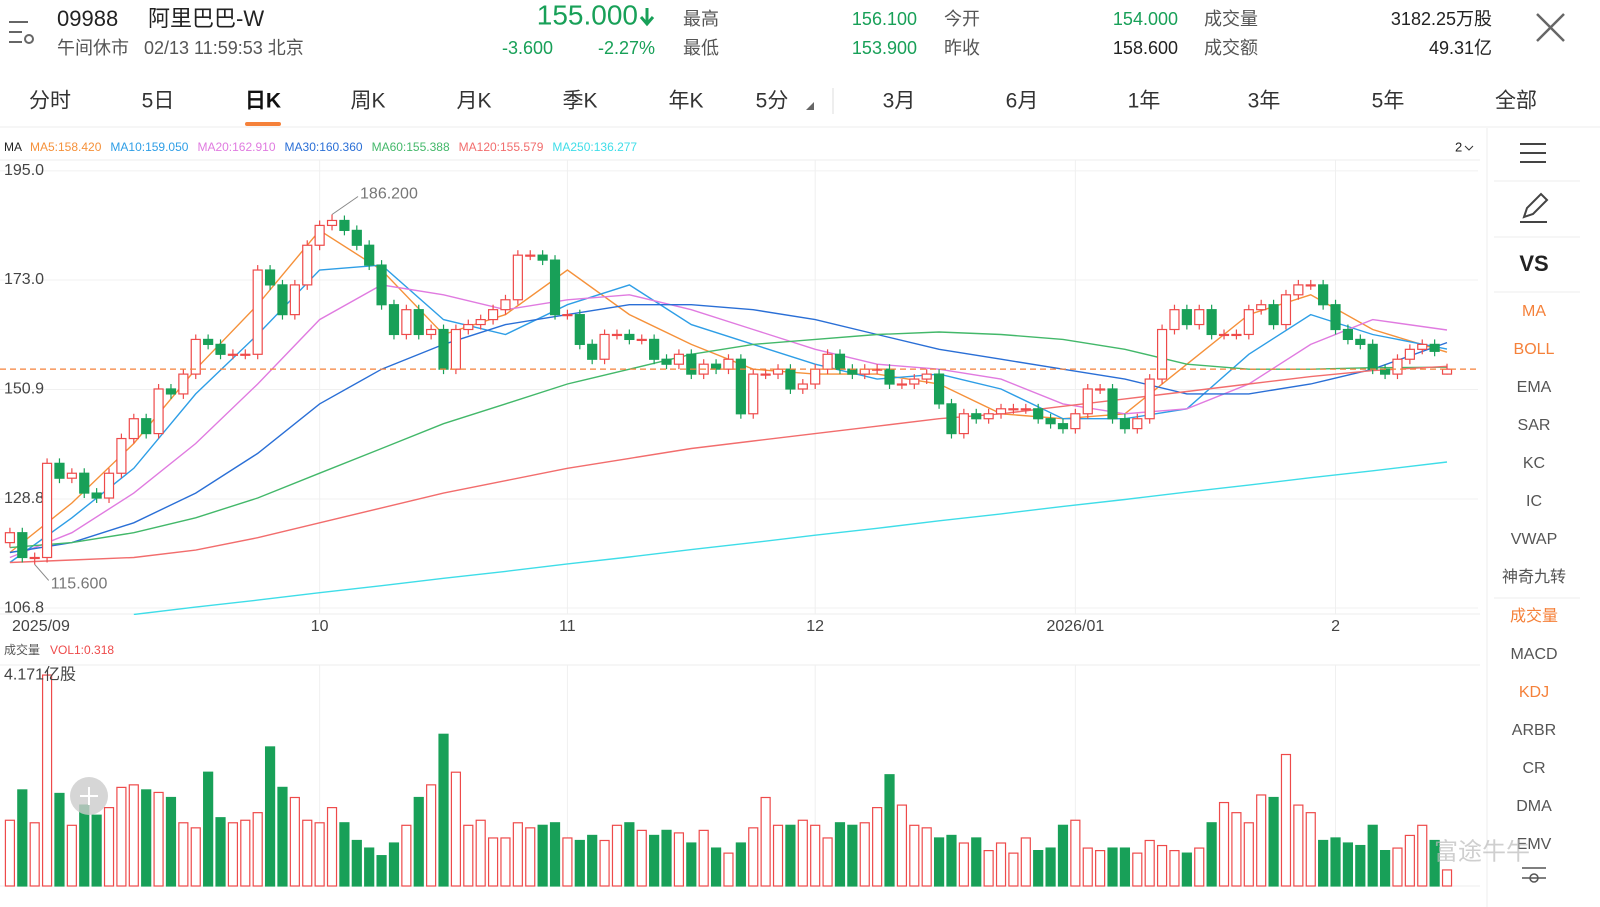  I want to click on period-tab: 6月, so click(1022, 101).